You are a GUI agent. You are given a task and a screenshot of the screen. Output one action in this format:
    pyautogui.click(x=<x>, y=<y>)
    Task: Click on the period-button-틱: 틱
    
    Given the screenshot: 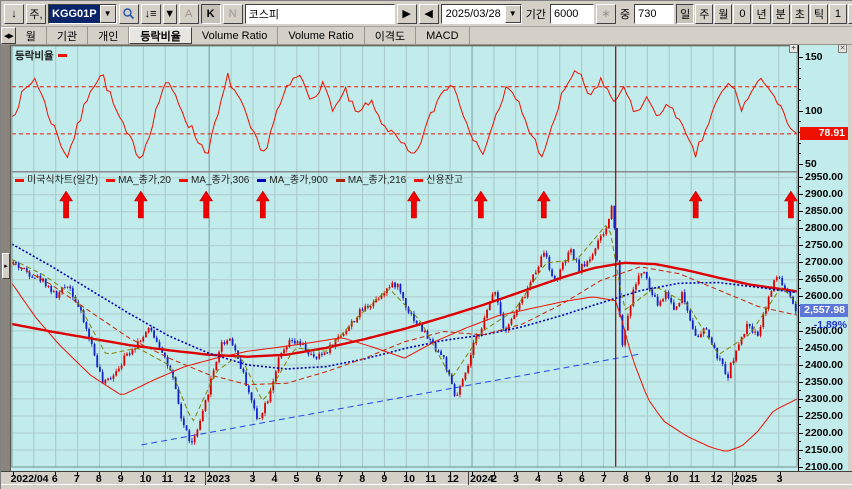 What is the action you would take?
    pyautogui.click(x=818, y=13)
    